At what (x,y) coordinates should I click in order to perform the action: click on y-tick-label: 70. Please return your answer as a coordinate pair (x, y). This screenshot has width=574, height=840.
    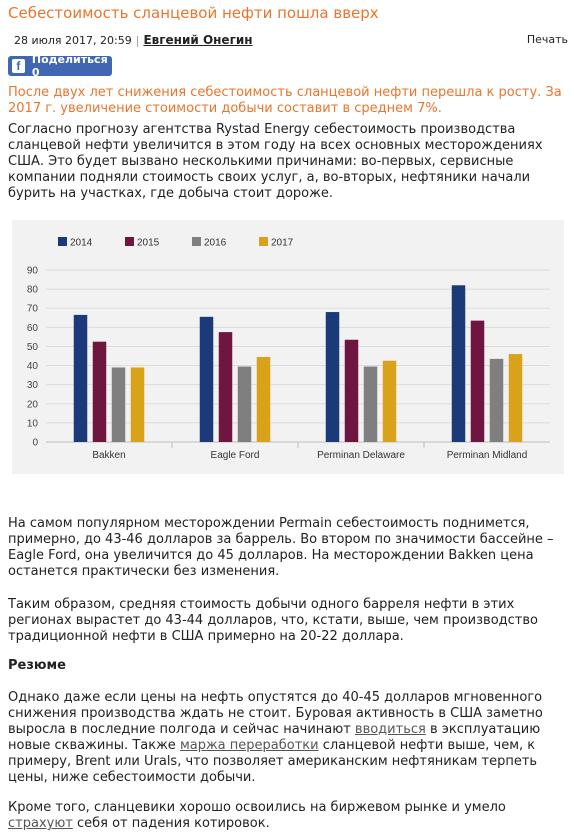
    Looking at the image, I should click on (33, 309).